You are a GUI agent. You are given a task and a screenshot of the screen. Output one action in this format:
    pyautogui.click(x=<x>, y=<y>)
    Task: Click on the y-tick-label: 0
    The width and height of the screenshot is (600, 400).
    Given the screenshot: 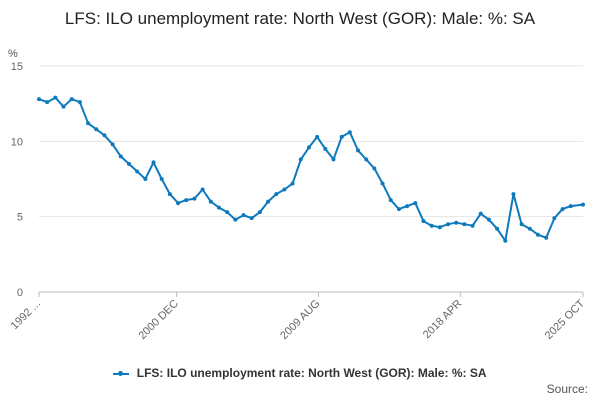 What is the action you would take?
    pyautogui.click(x=20, y=293)
    